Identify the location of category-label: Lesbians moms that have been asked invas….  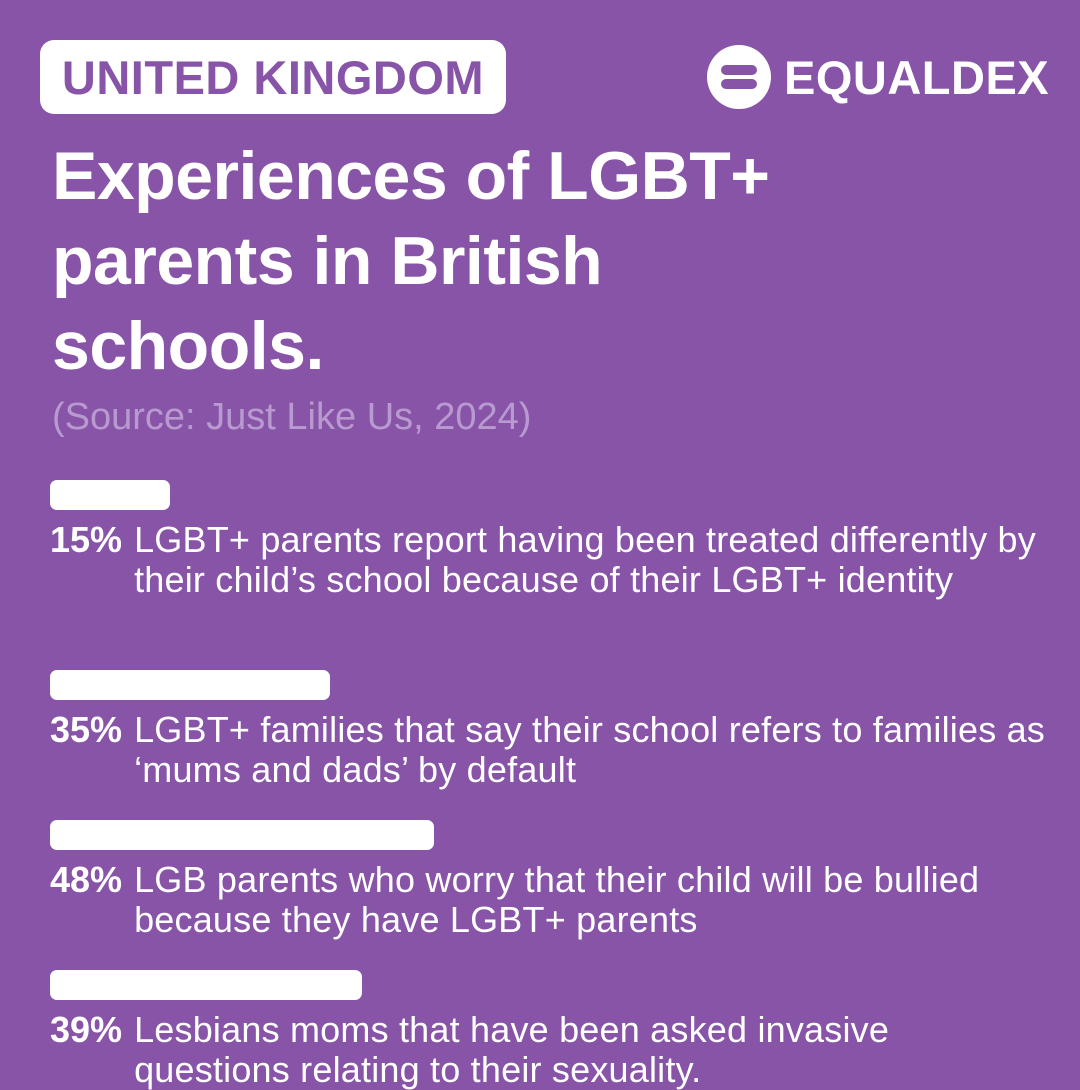
(512, 1049).